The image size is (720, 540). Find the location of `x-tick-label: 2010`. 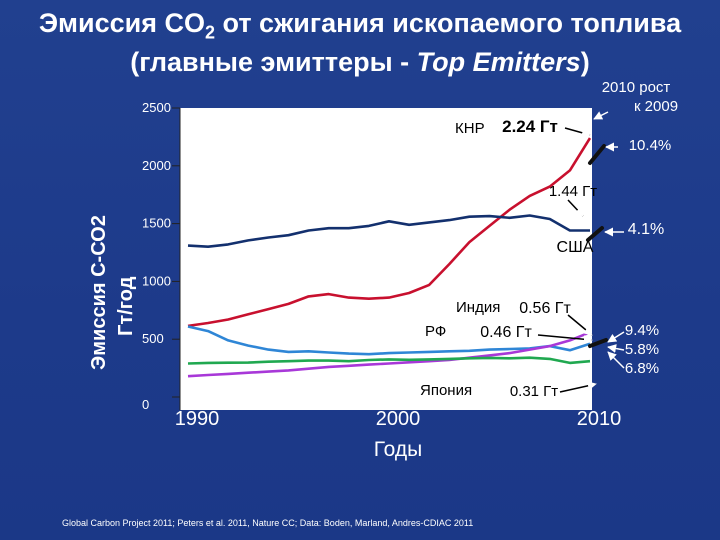

x-tick-label: 2010 is located at coordinates (599, 419).